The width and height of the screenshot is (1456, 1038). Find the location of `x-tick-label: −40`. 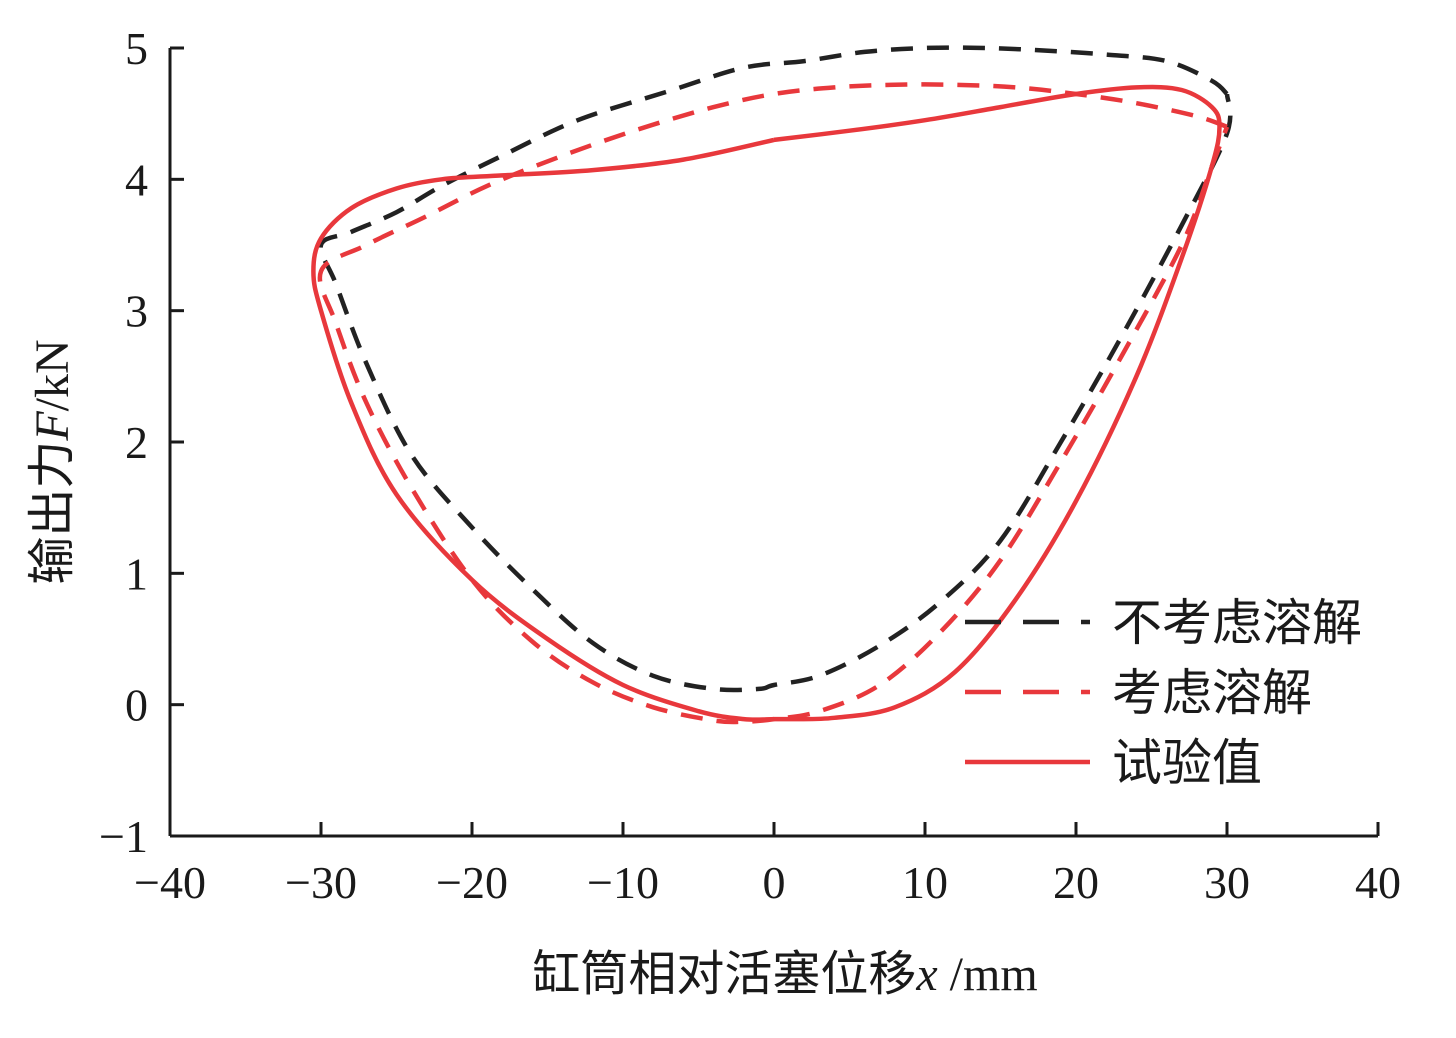

x-tick-label: −40 is located at coordinates (170, 882).